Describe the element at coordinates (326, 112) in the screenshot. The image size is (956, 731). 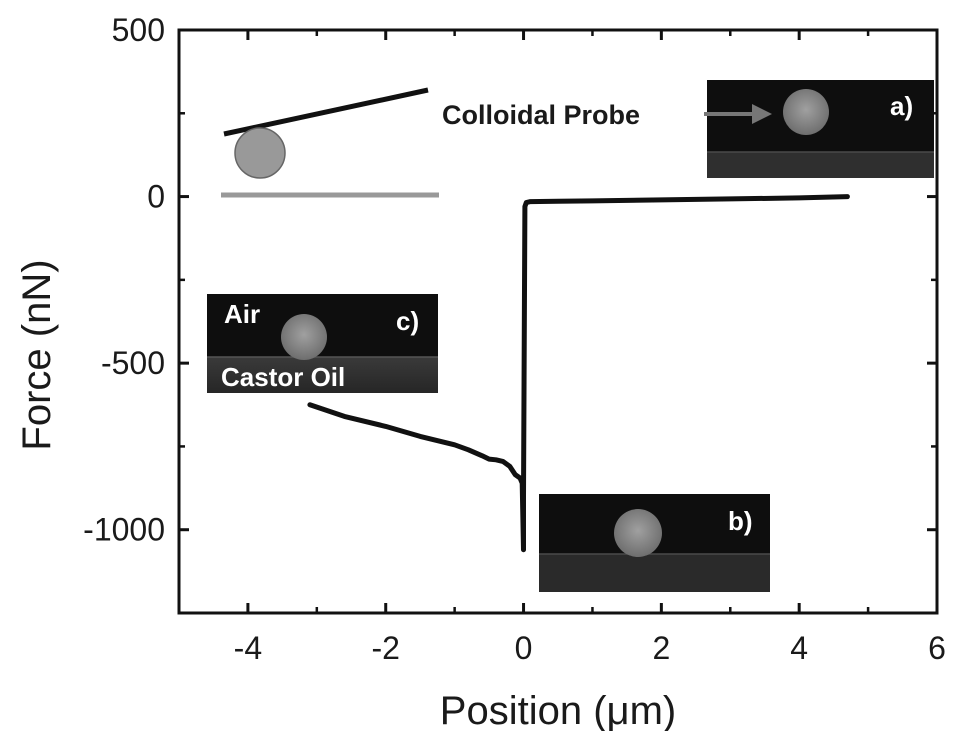
I see `schematic-cantilever` at that location.